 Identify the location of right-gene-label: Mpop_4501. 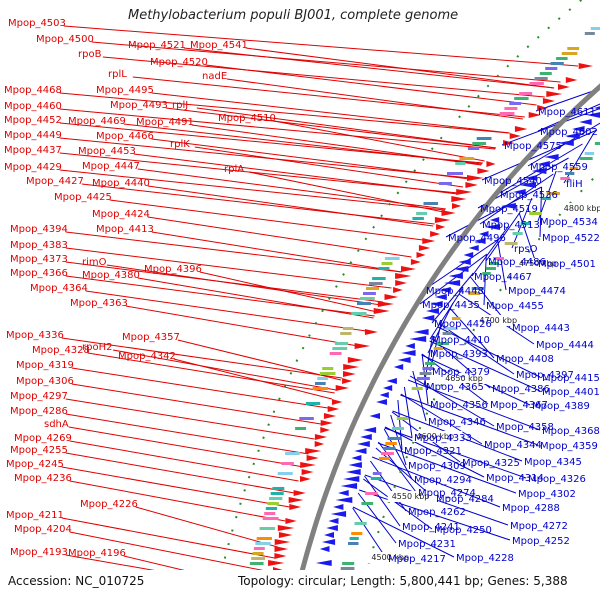
(567, 264).